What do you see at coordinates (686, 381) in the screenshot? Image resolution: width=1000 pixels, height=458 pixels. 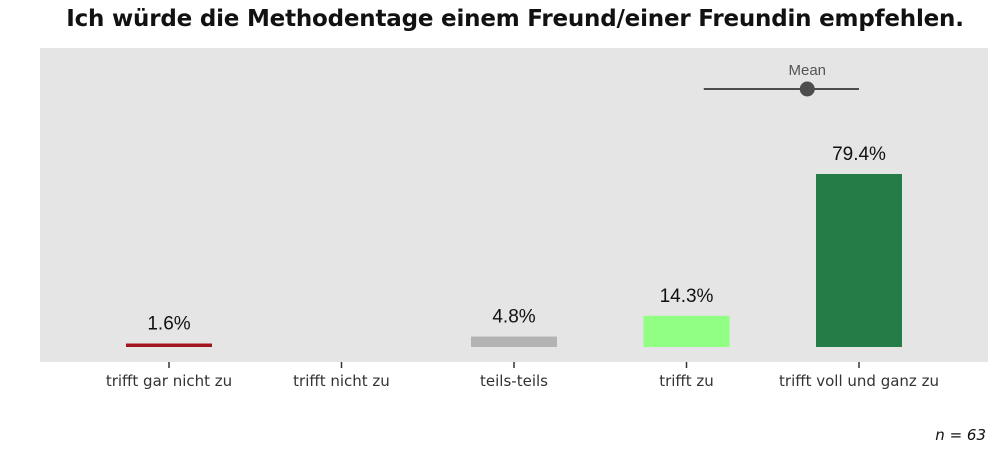 I see `x-tick-label: trifft zu` at bounding box center [686, 381].